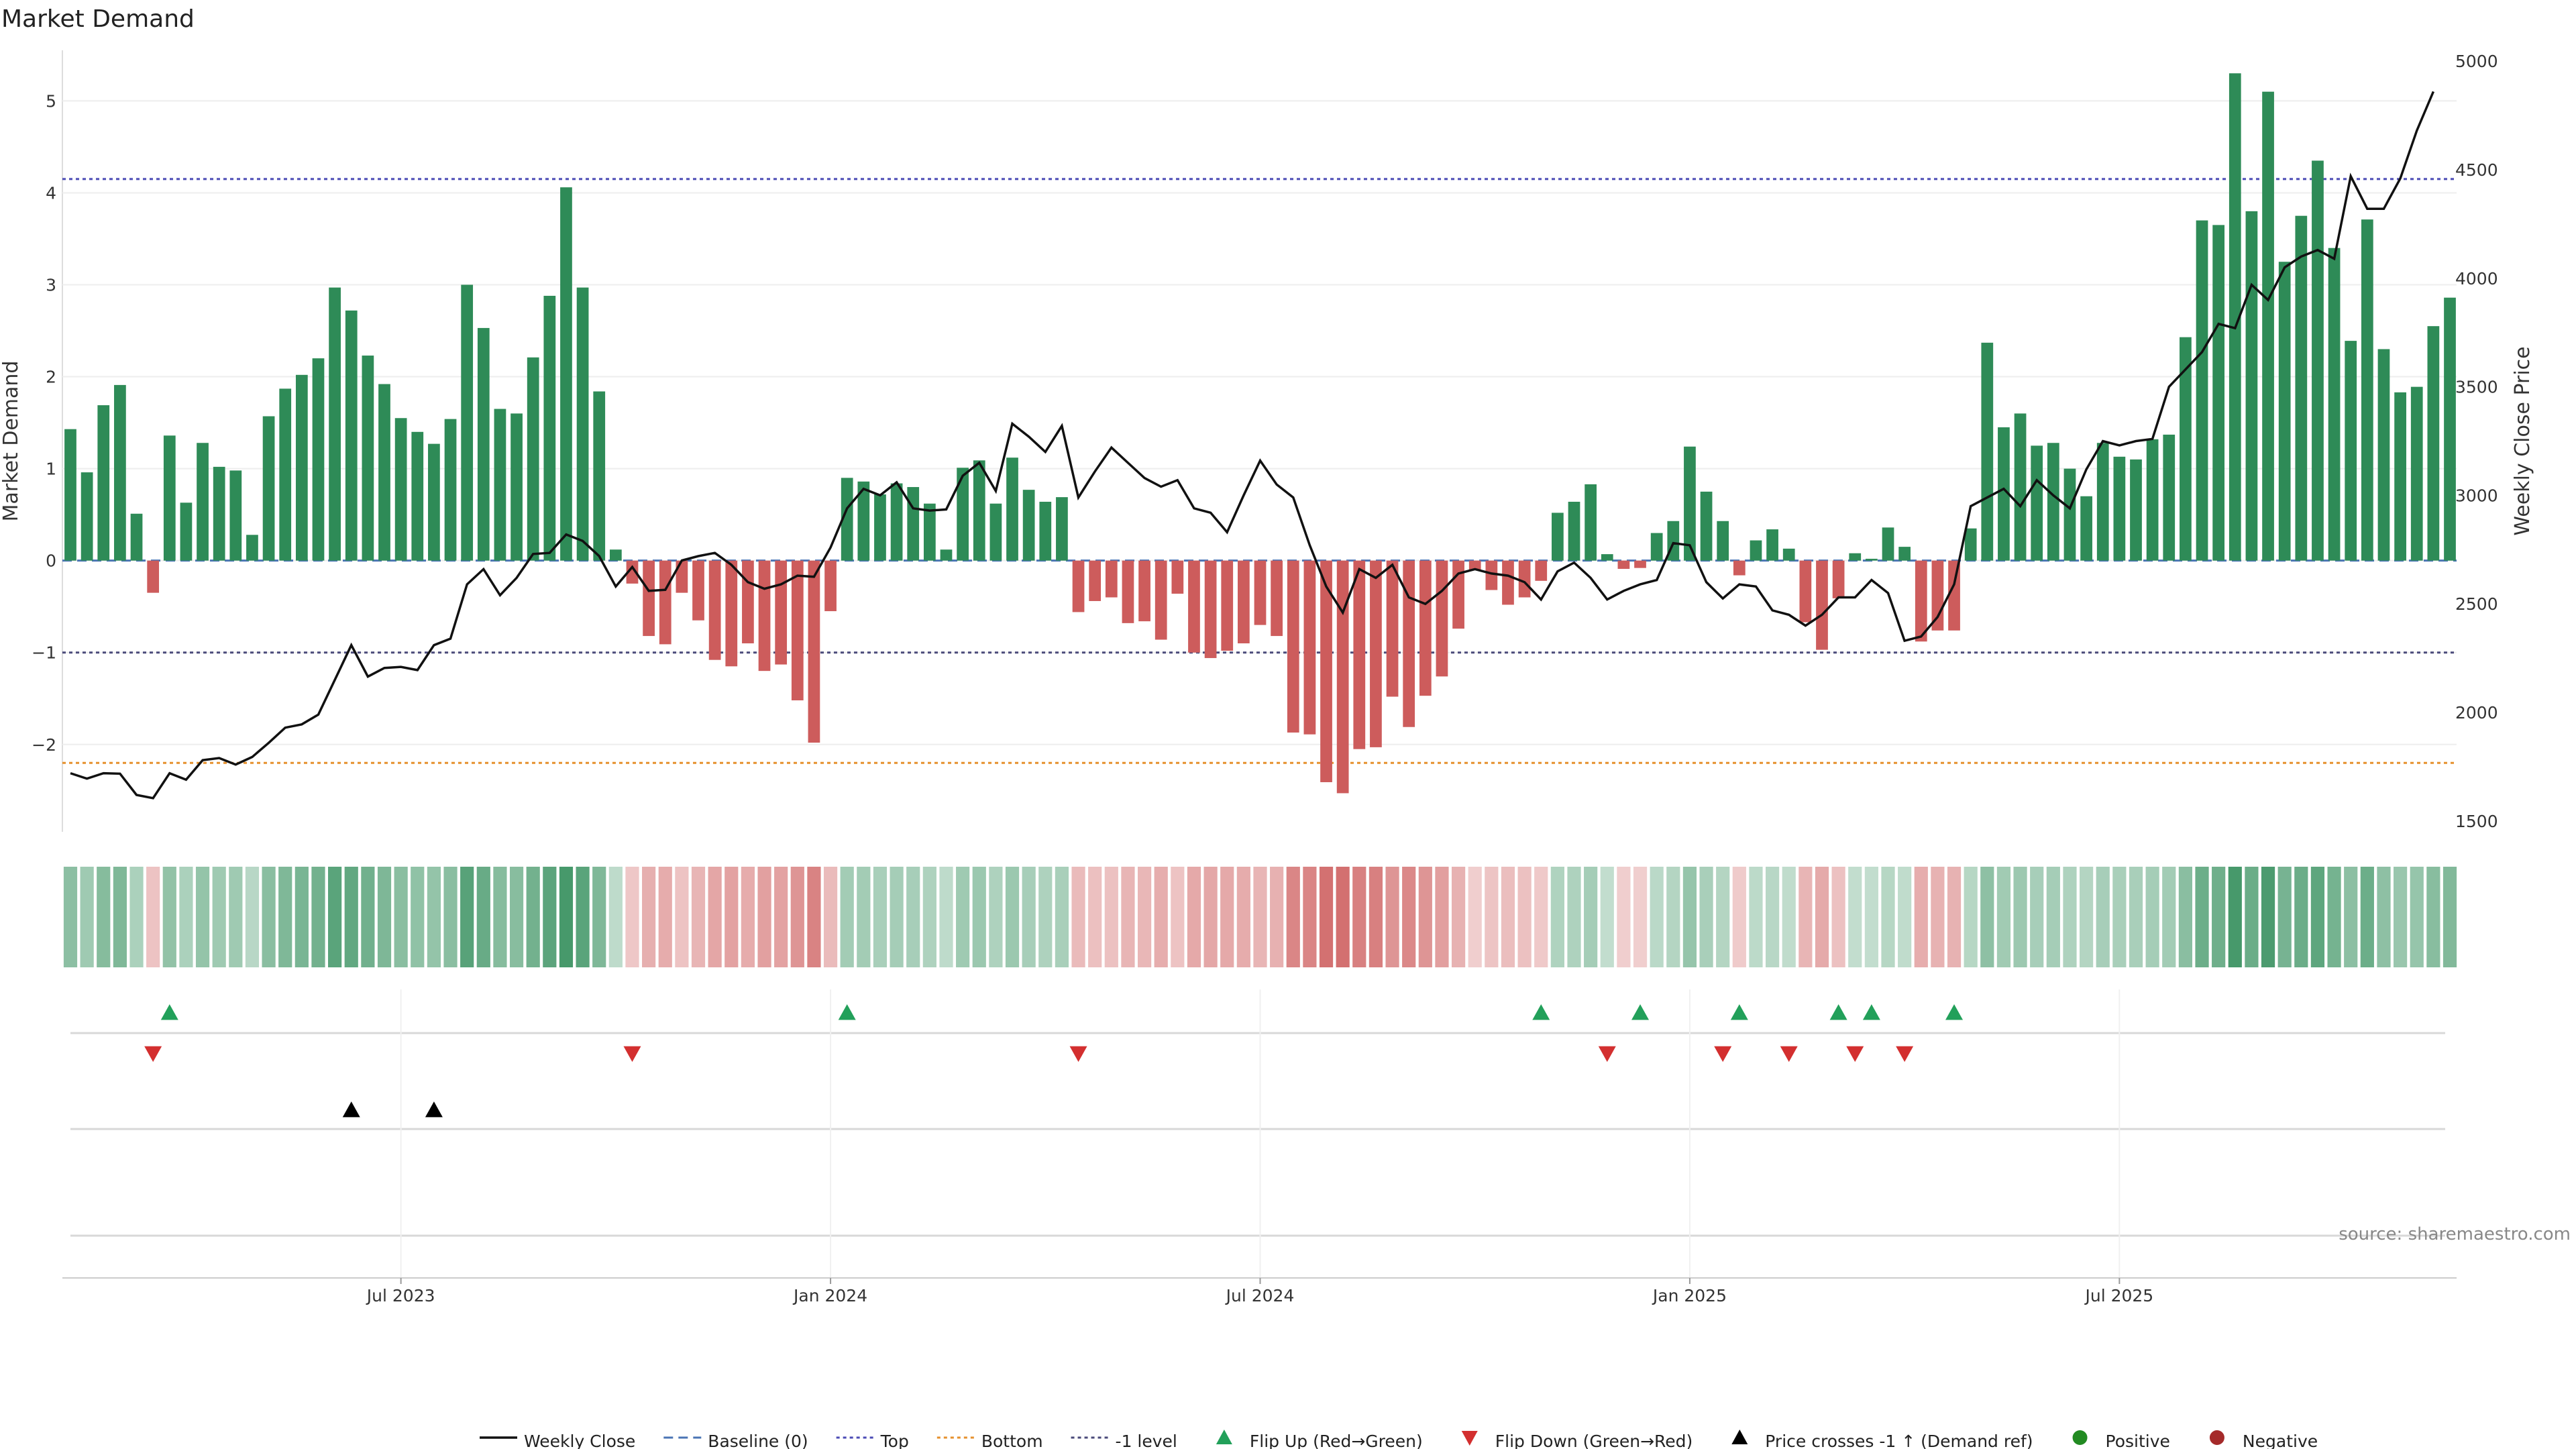 Image resolution: width=2576 pixels, height=1449 pixels. Describe the element at coordinates (2476, 604) in the screenshot. I see `y2-tick-label: 2500` at that location.